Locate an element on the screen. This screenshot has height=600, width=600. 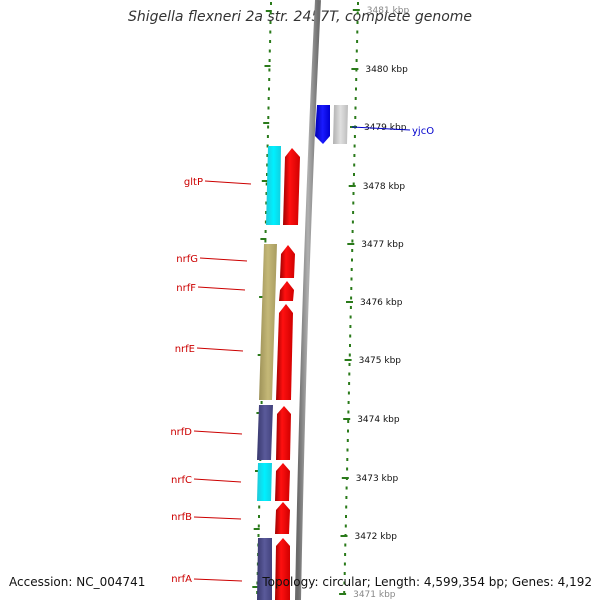
gene-label-yjcO: yjcO is located at coordinates (392, 131).